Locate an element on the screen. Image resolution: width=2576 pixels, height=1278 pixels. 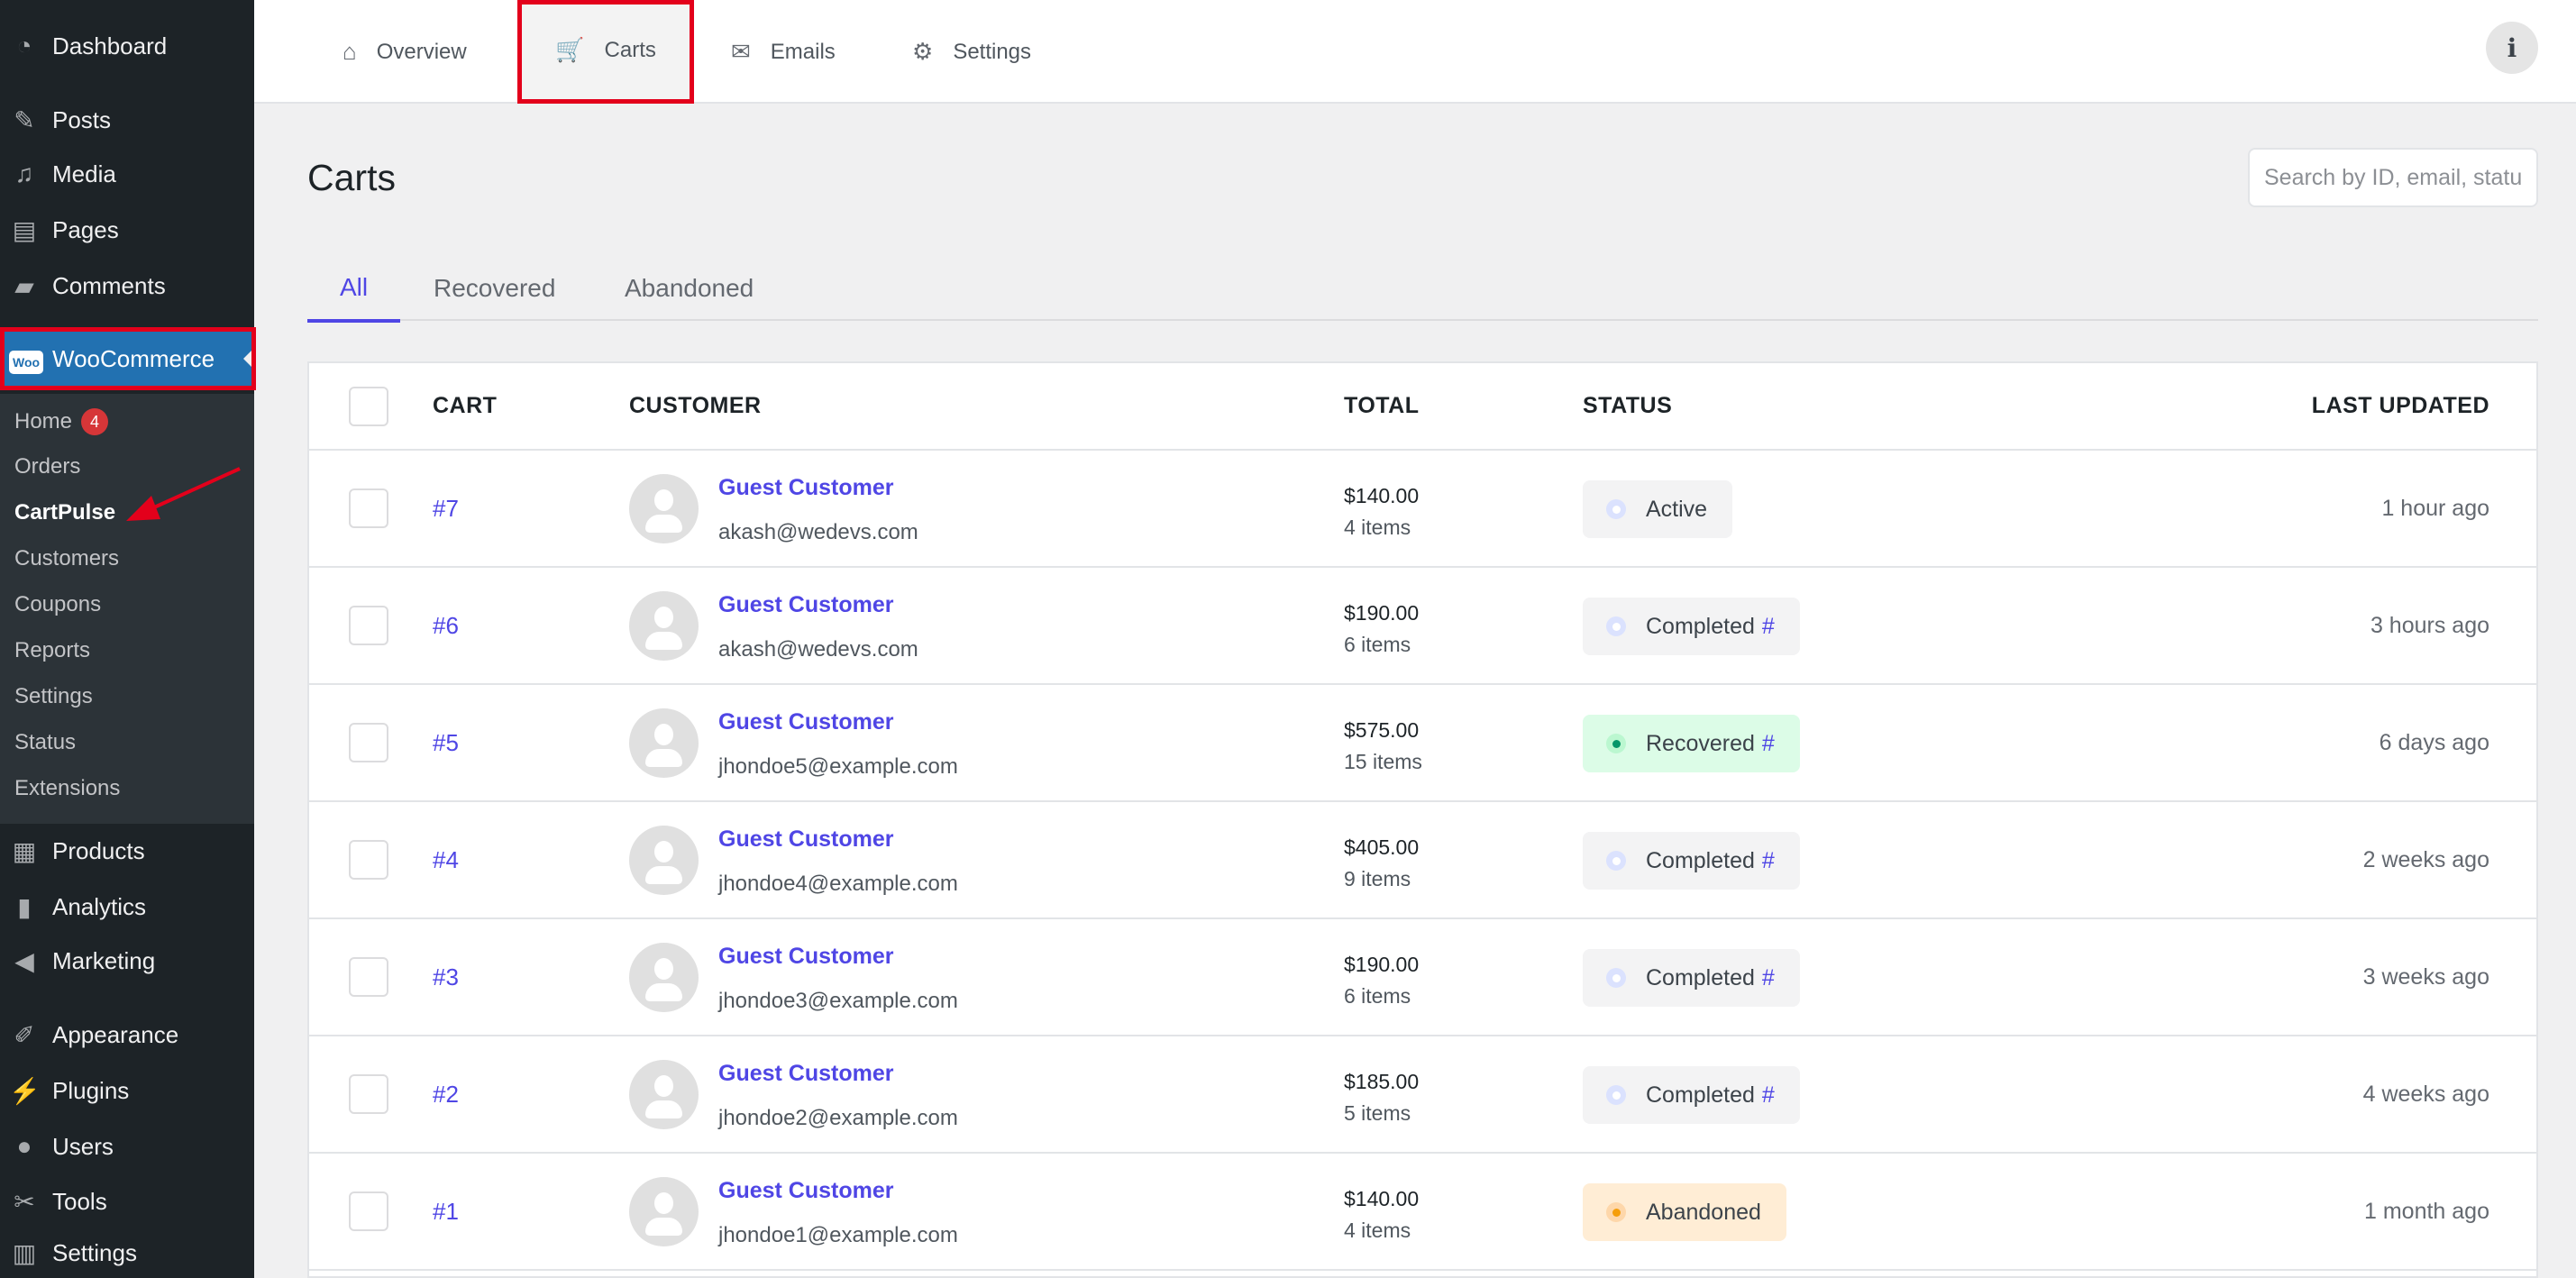
cart-id-link: #1 is located at coordinates (446, 1211).